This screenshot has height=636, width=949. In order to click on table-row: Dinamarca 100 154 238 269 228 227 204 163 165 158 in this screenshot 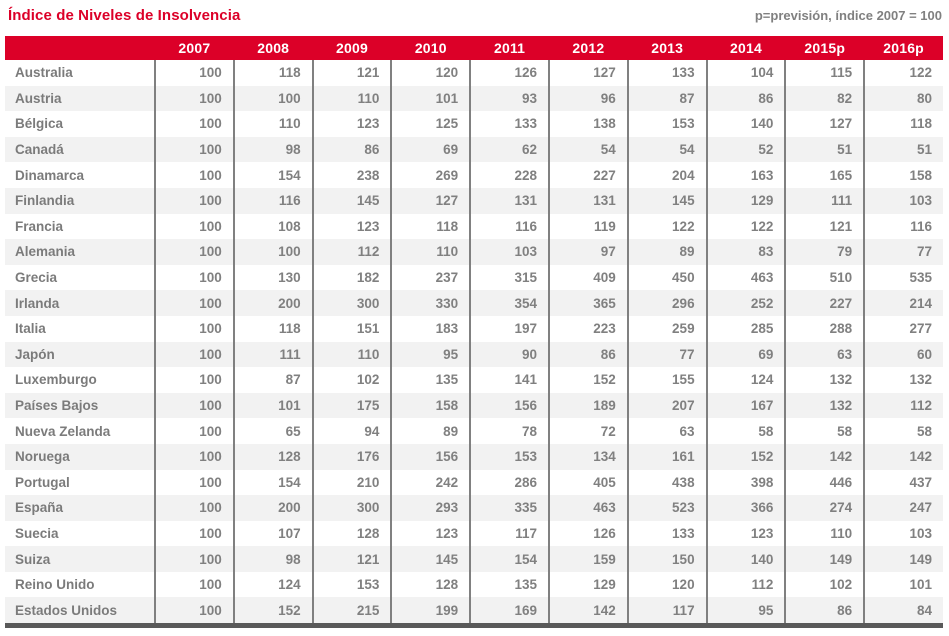, I will do `click(474, 175)`.